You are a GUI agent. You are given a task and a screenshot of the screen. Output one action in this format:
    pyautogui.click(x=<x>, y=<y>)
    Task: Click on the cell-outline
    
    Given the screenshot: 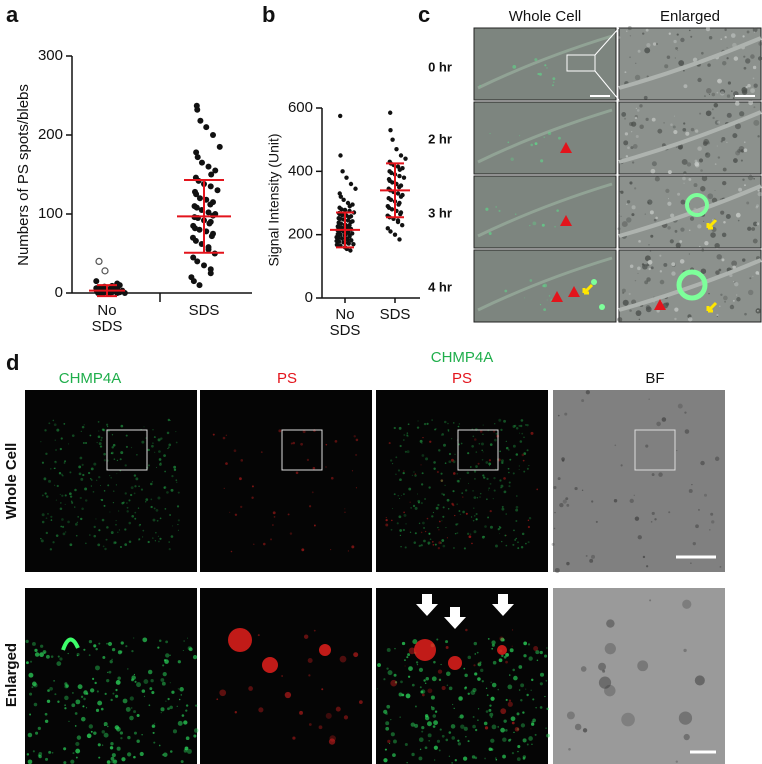 What is the action you would take?
    pyautogui.click(x=545, y=210)
    